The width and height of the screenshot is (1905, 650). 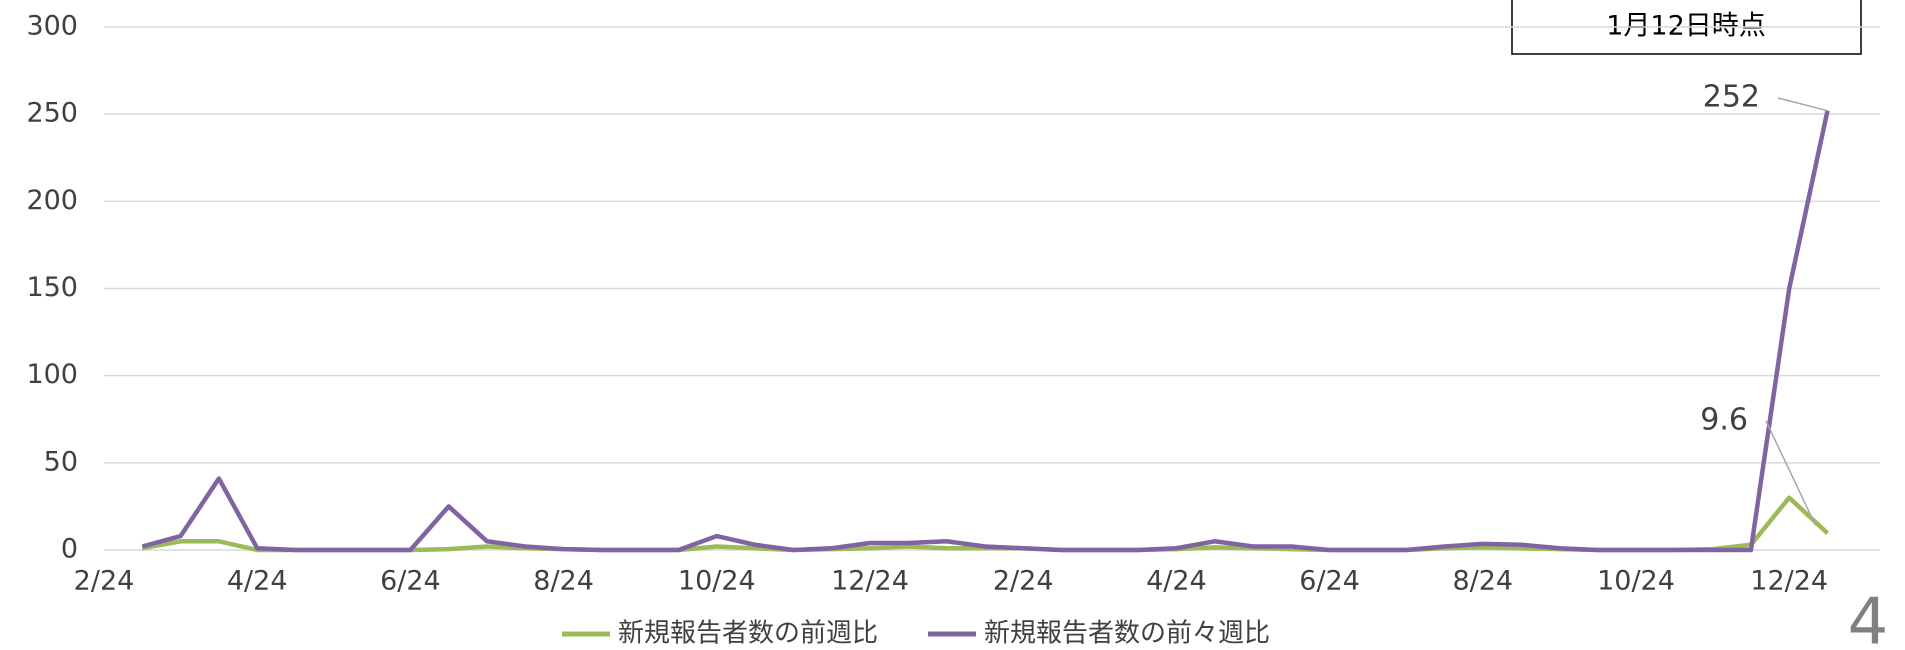 I want to click on y-tick-label: 0, so click(x=69, y=549).